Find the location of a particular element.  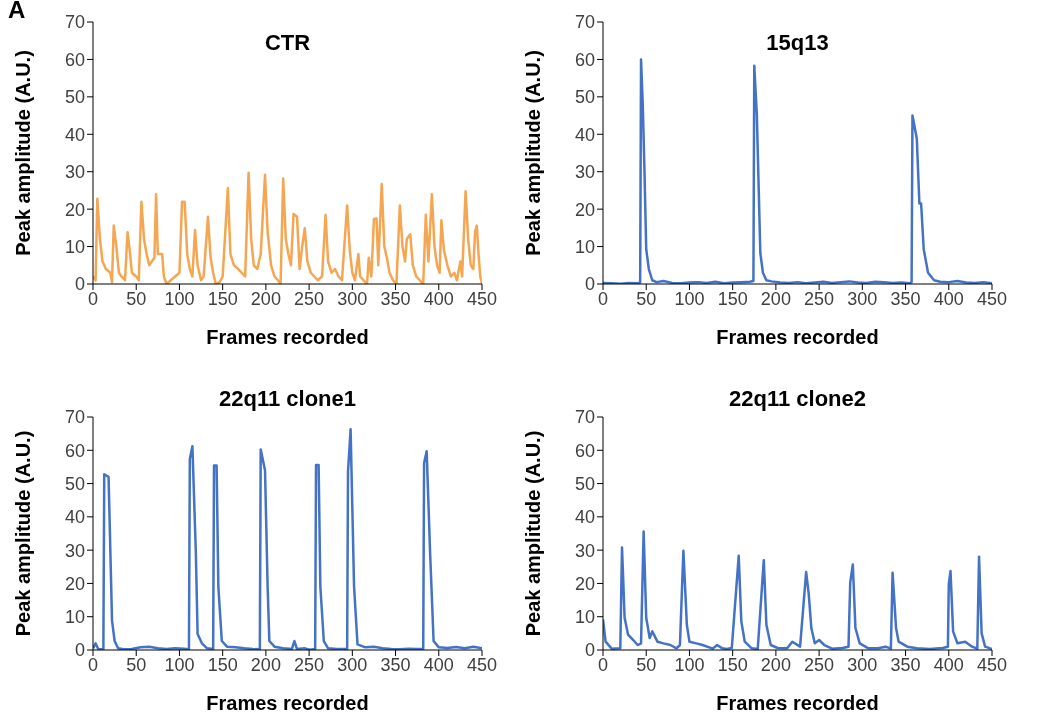

chart-title: 15q13 is located at coordinates (797, 42).